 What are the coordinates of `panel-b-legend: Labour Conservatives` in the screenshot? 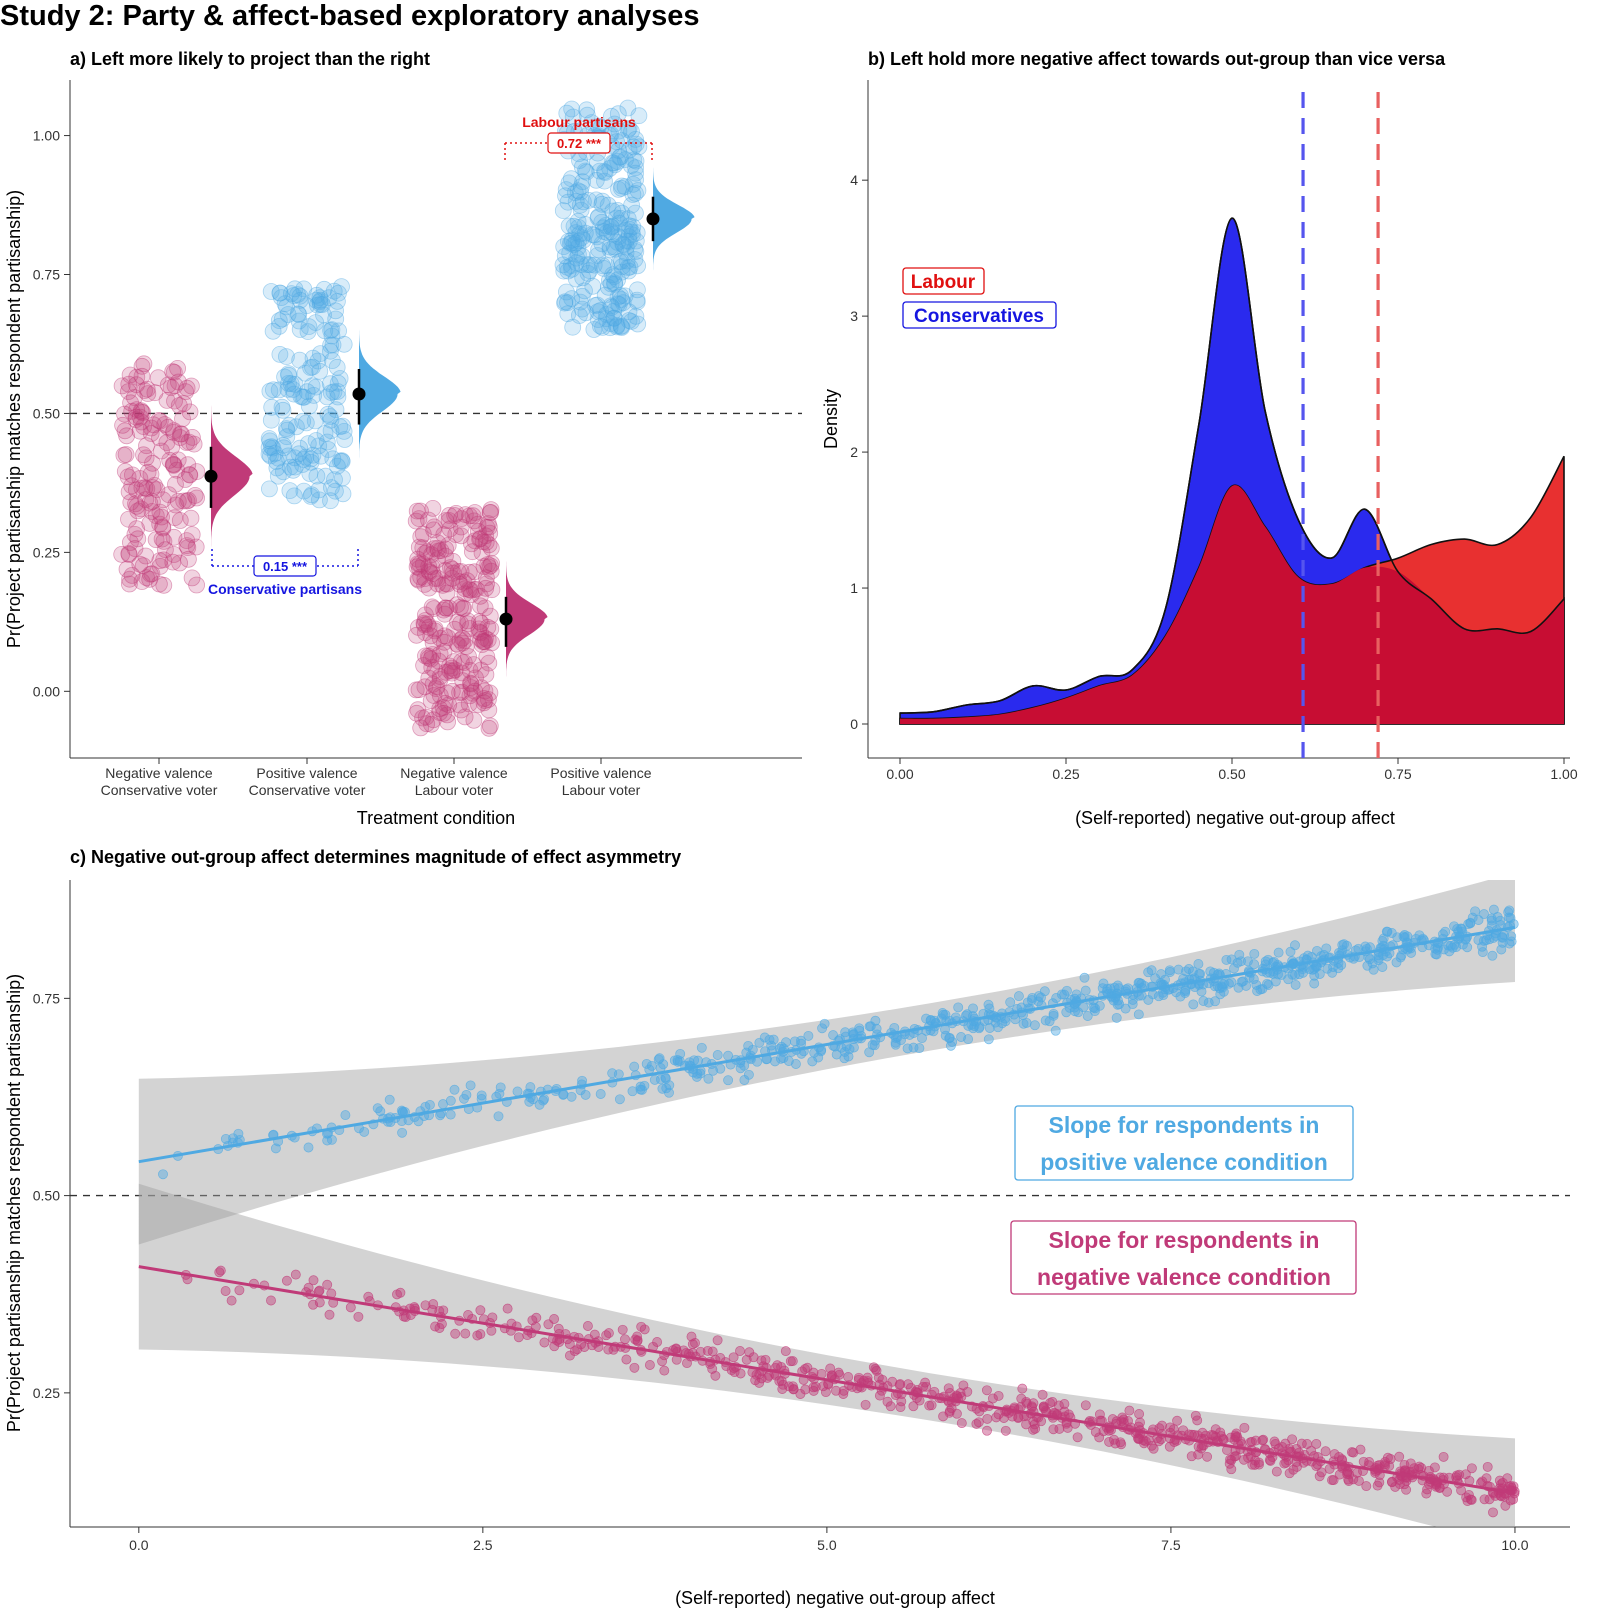 It's located at (979, 298).